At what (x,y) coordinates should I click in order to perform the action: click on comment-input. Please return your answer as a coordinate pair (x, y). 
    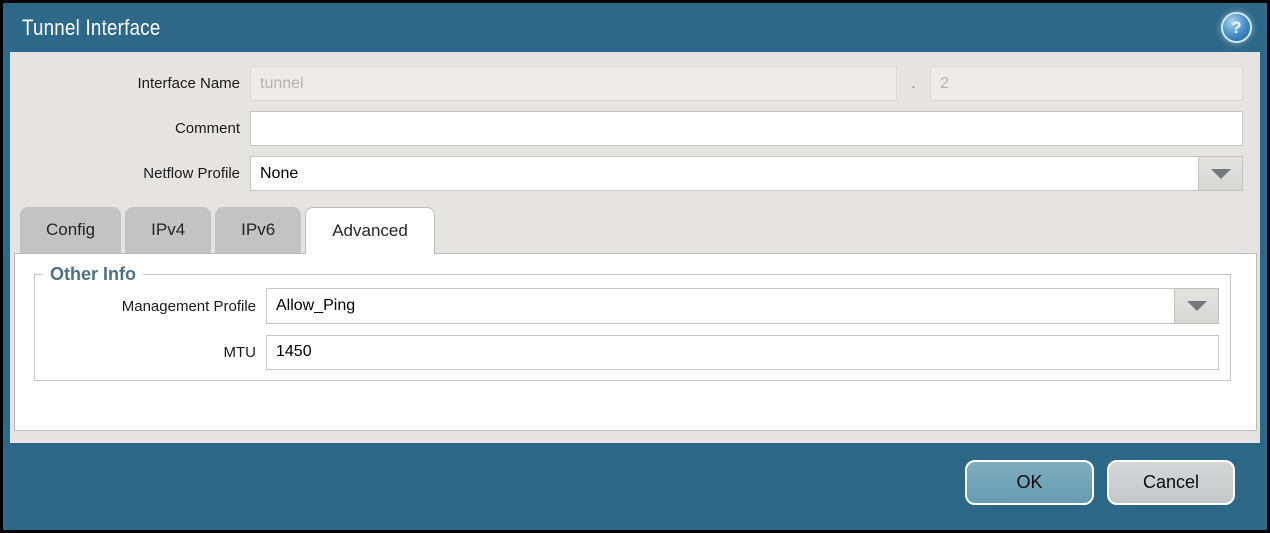
    Looking at the image, I should click on (746, 128).